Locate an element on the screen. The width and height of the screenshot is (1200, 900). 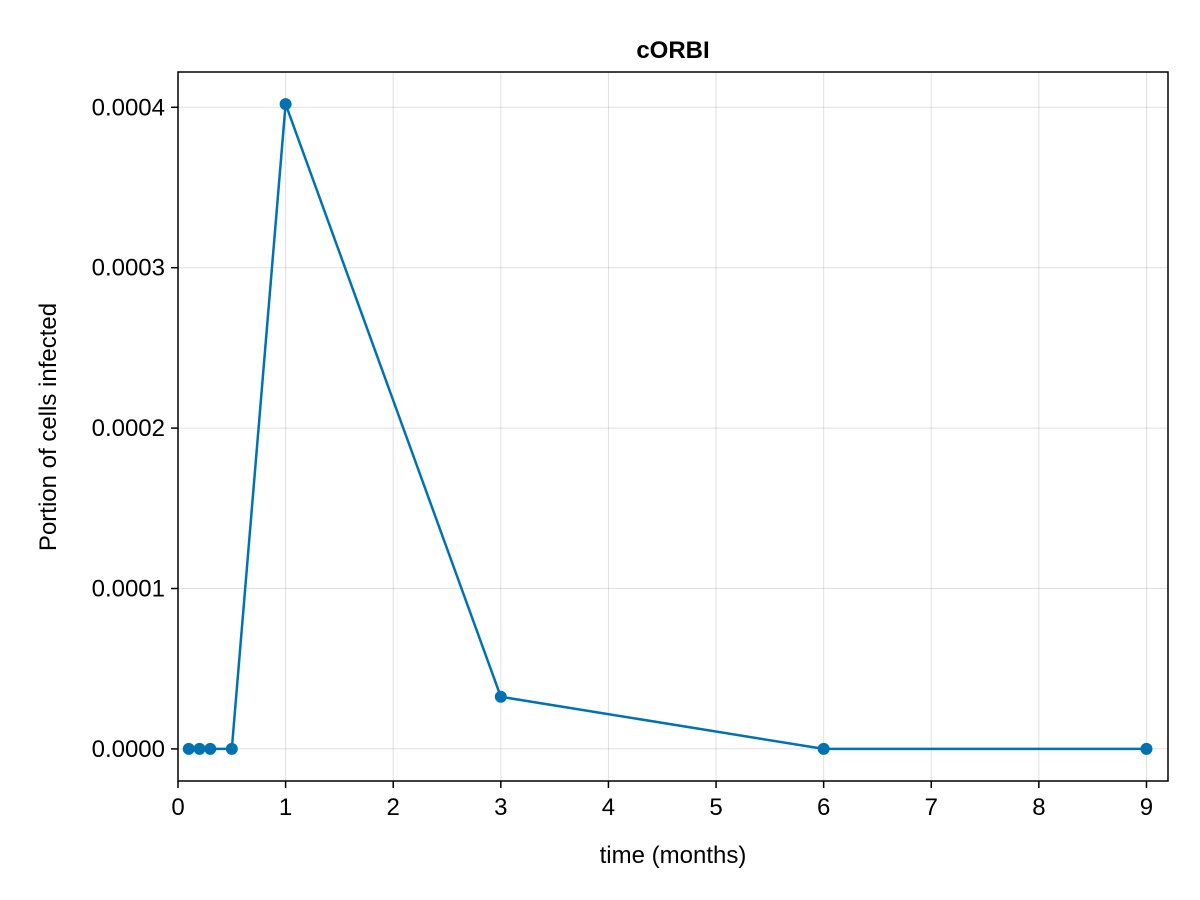
y-tick-labels: 0.0000 0.0001 0.0002 0.0003 0.0004 is located at coordinates (128, 428).